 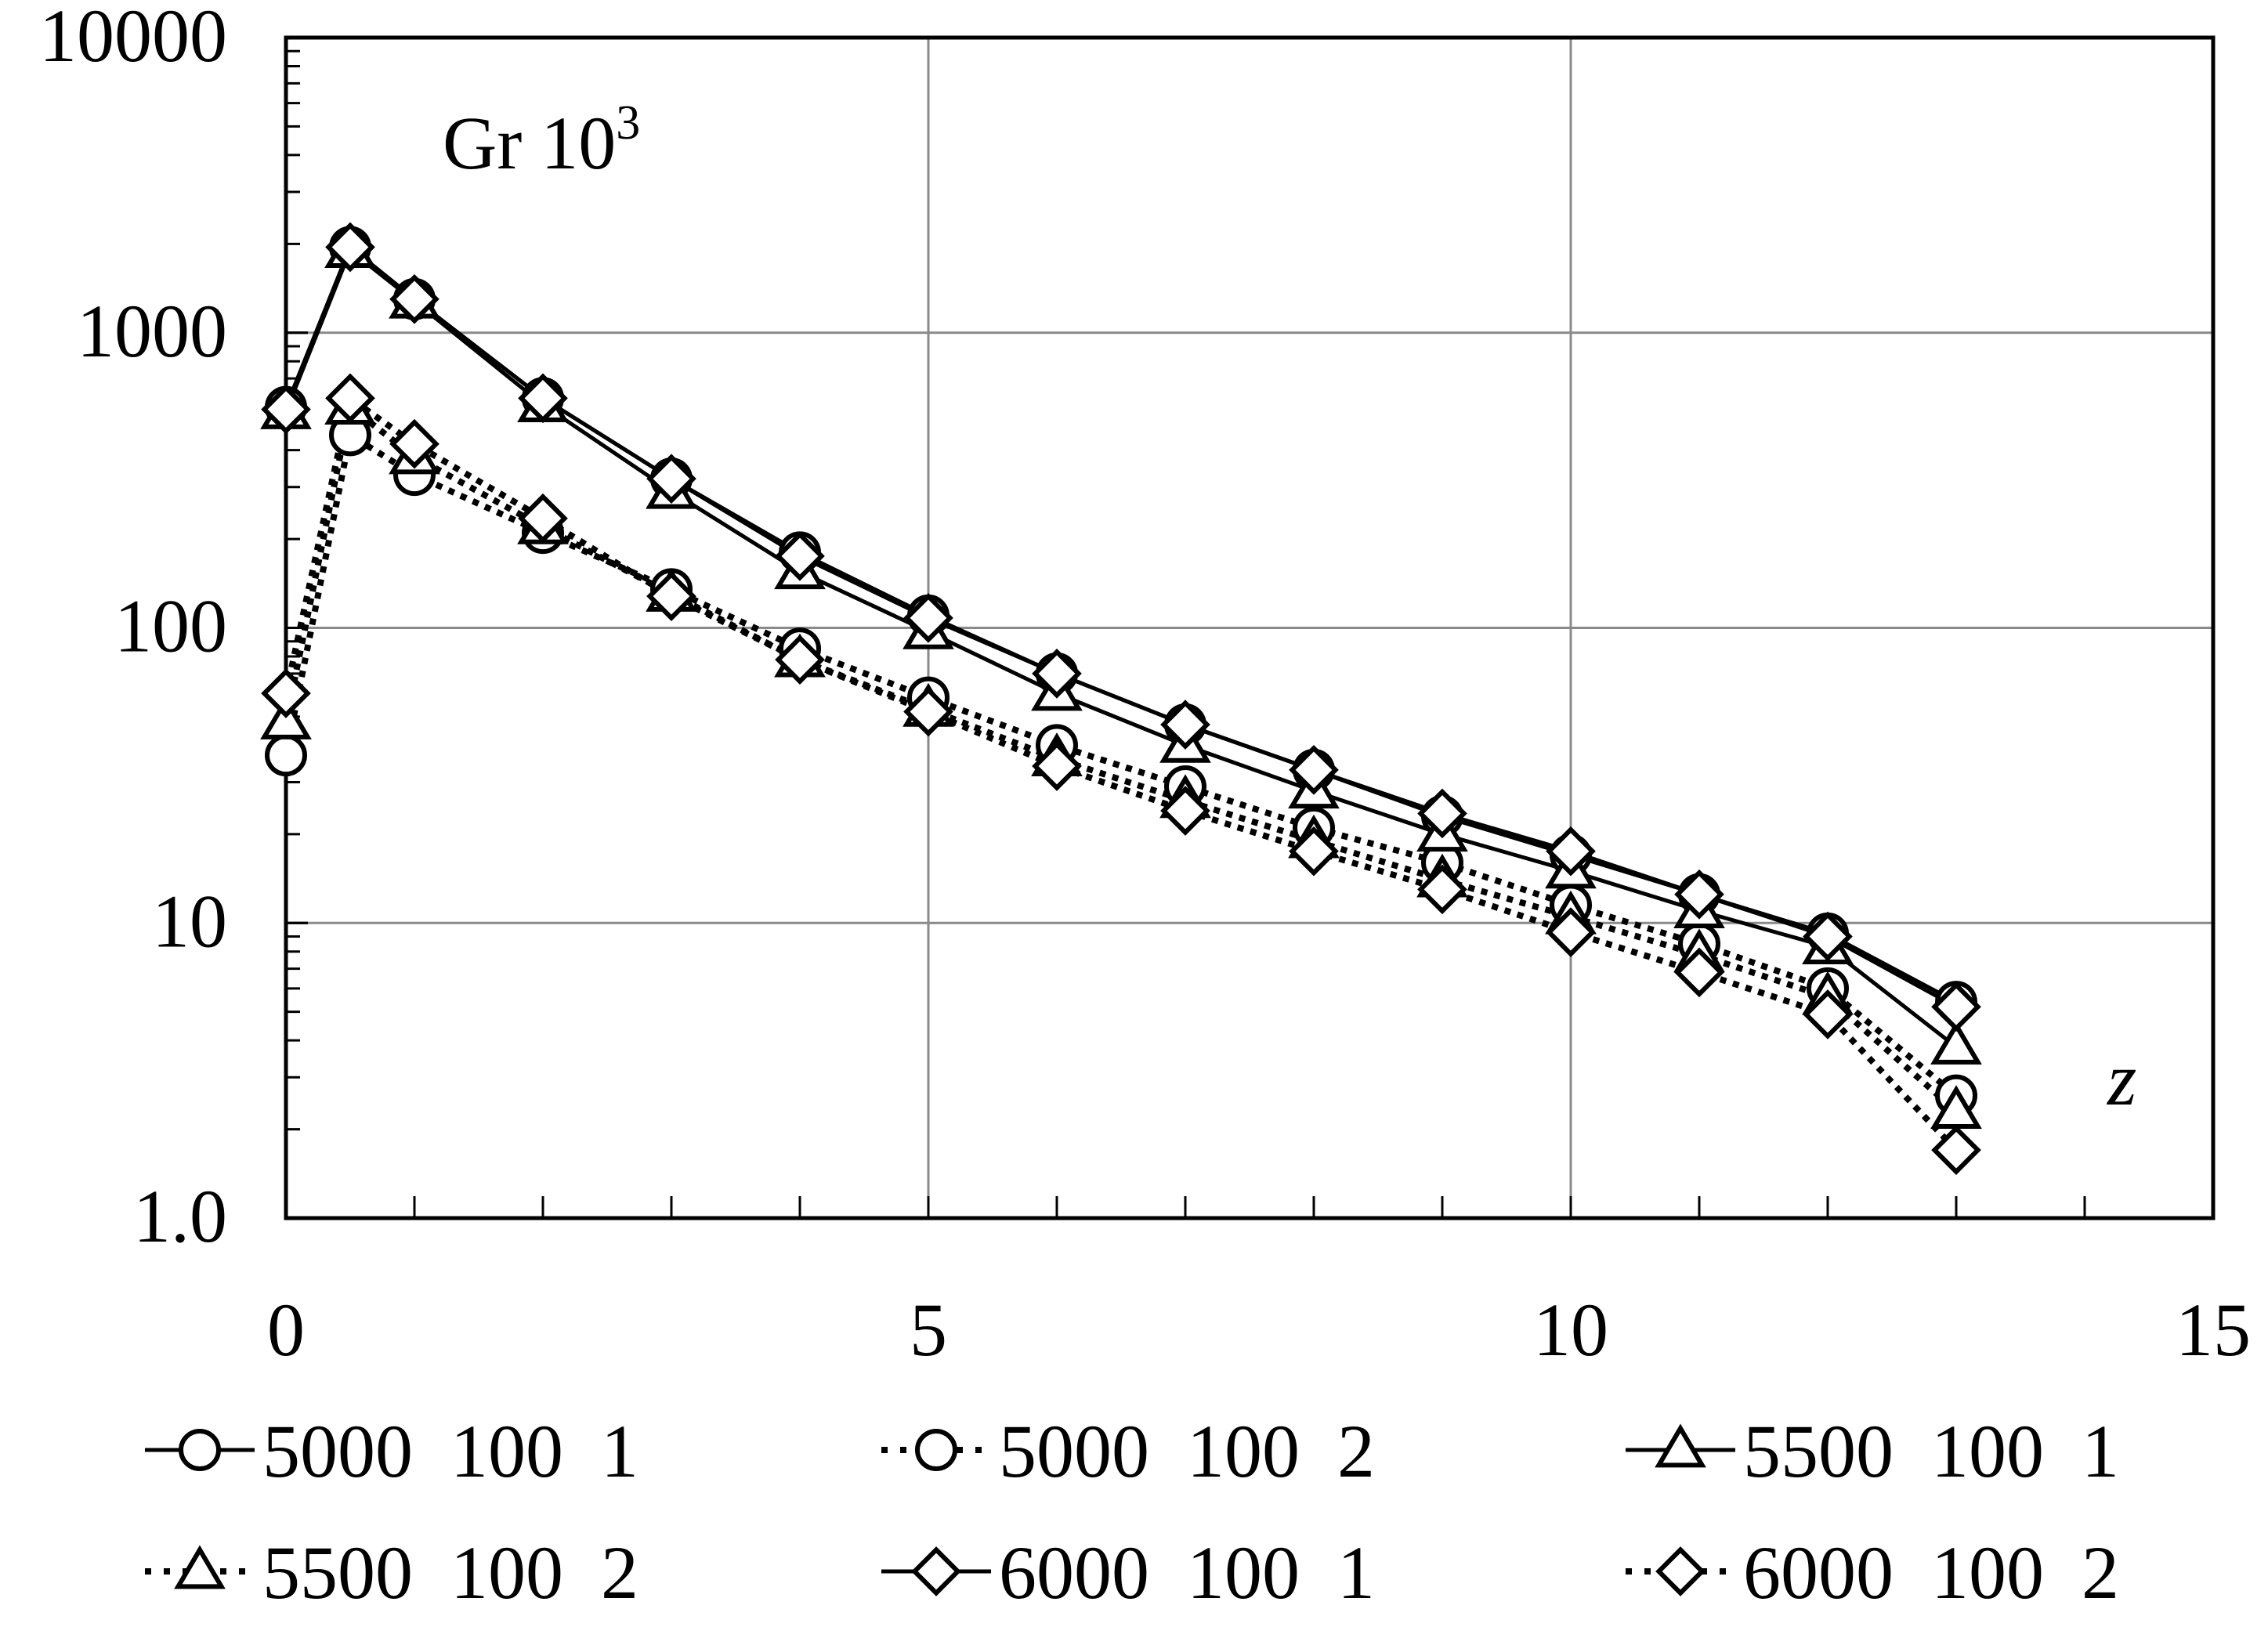 I want to click on x-tick-label: 10, so click(x=1570, y=1330).